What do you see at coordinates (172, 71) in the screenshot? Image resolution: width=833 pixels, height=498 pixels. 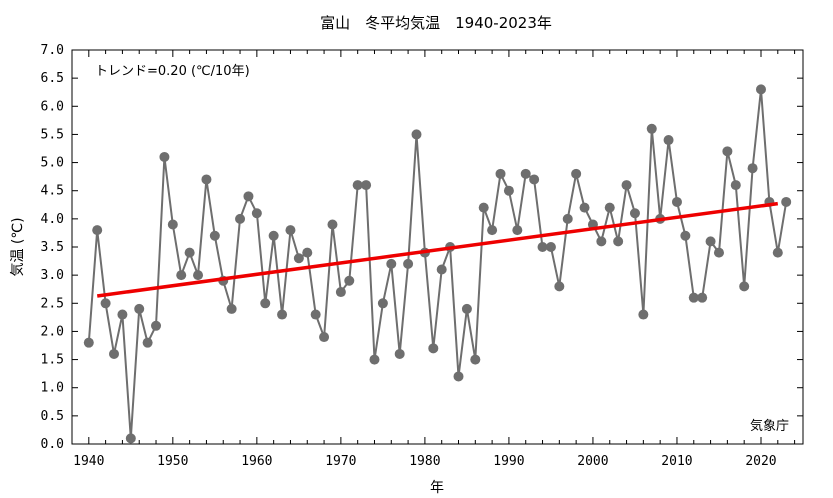 I see `trend-annotation: トレンド=0.20 (℃/10年)` at bounding box center [172, 71].